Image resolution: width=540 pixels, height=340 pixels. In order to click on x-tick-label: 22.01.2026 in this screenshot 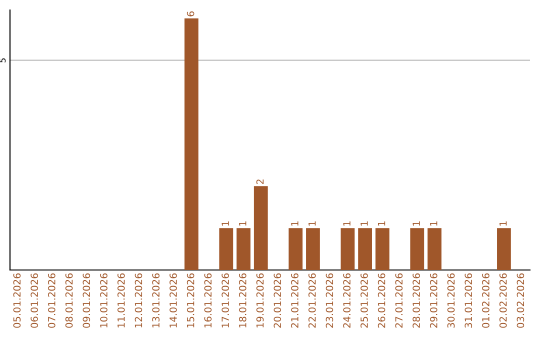, I will do `click(312, 300)`.